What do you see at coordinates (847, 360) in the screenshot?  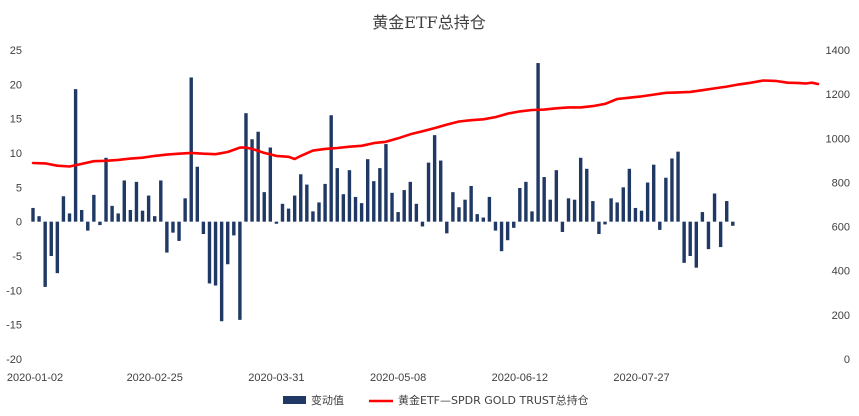 I see `y-right-tick-label: 0` at bounding box center [847, 360].